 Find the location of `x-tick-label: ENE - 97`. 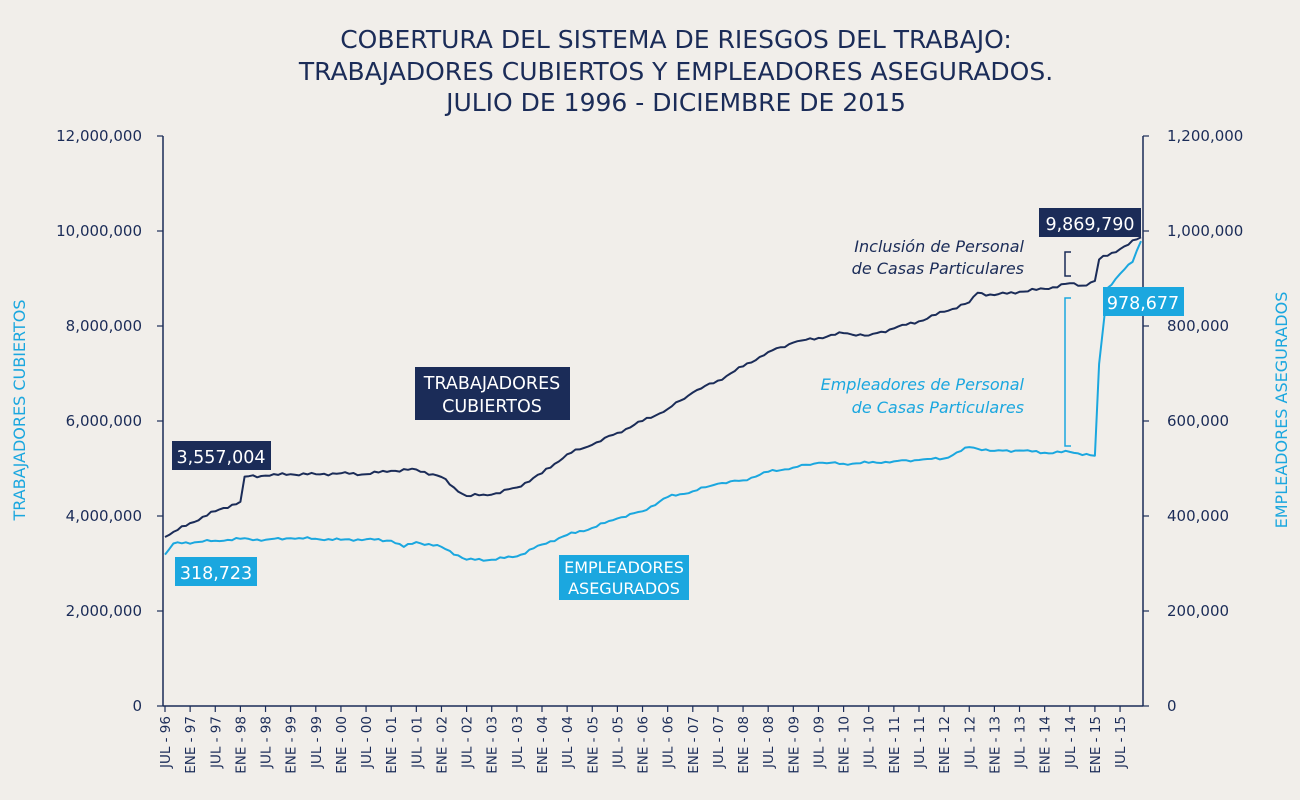

x-tick-label: ENE - 97 is located at coordinates (191, 745).